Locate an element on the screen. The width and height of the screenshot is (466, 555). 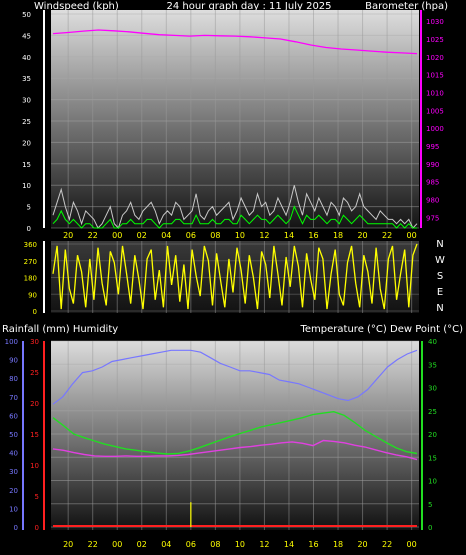
humidity-tick-label: 20 is located at coordinates (13, 491).